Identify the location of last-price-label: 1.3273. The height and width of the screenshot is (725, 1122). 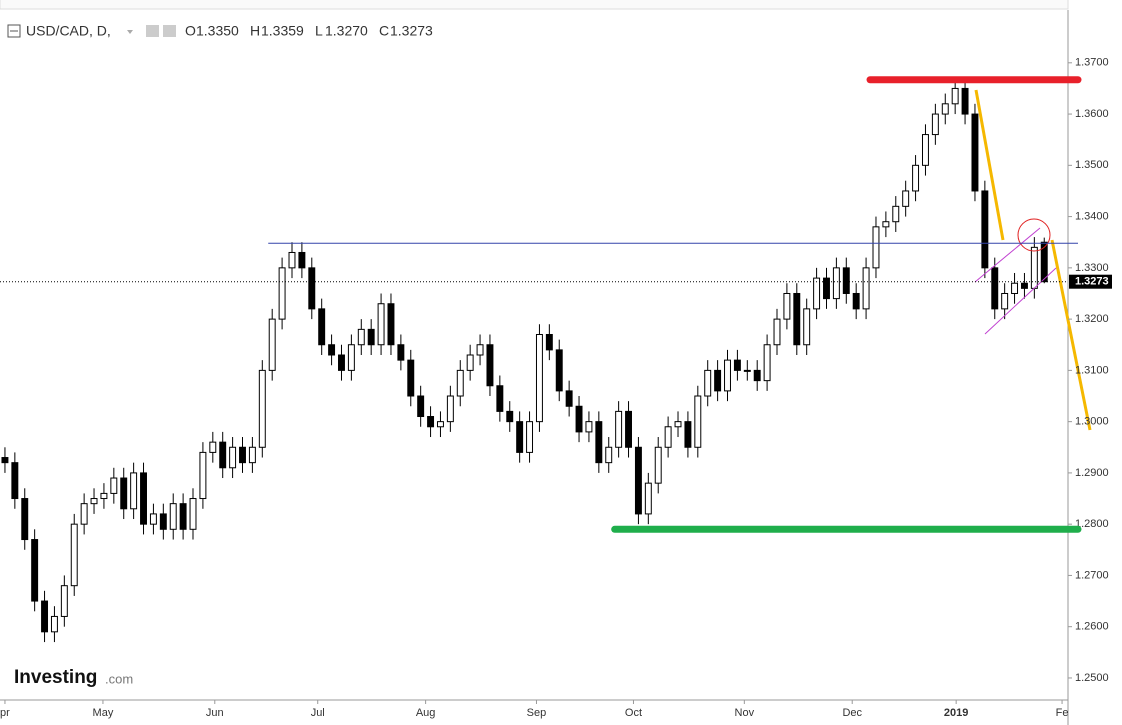
(1092, 282).